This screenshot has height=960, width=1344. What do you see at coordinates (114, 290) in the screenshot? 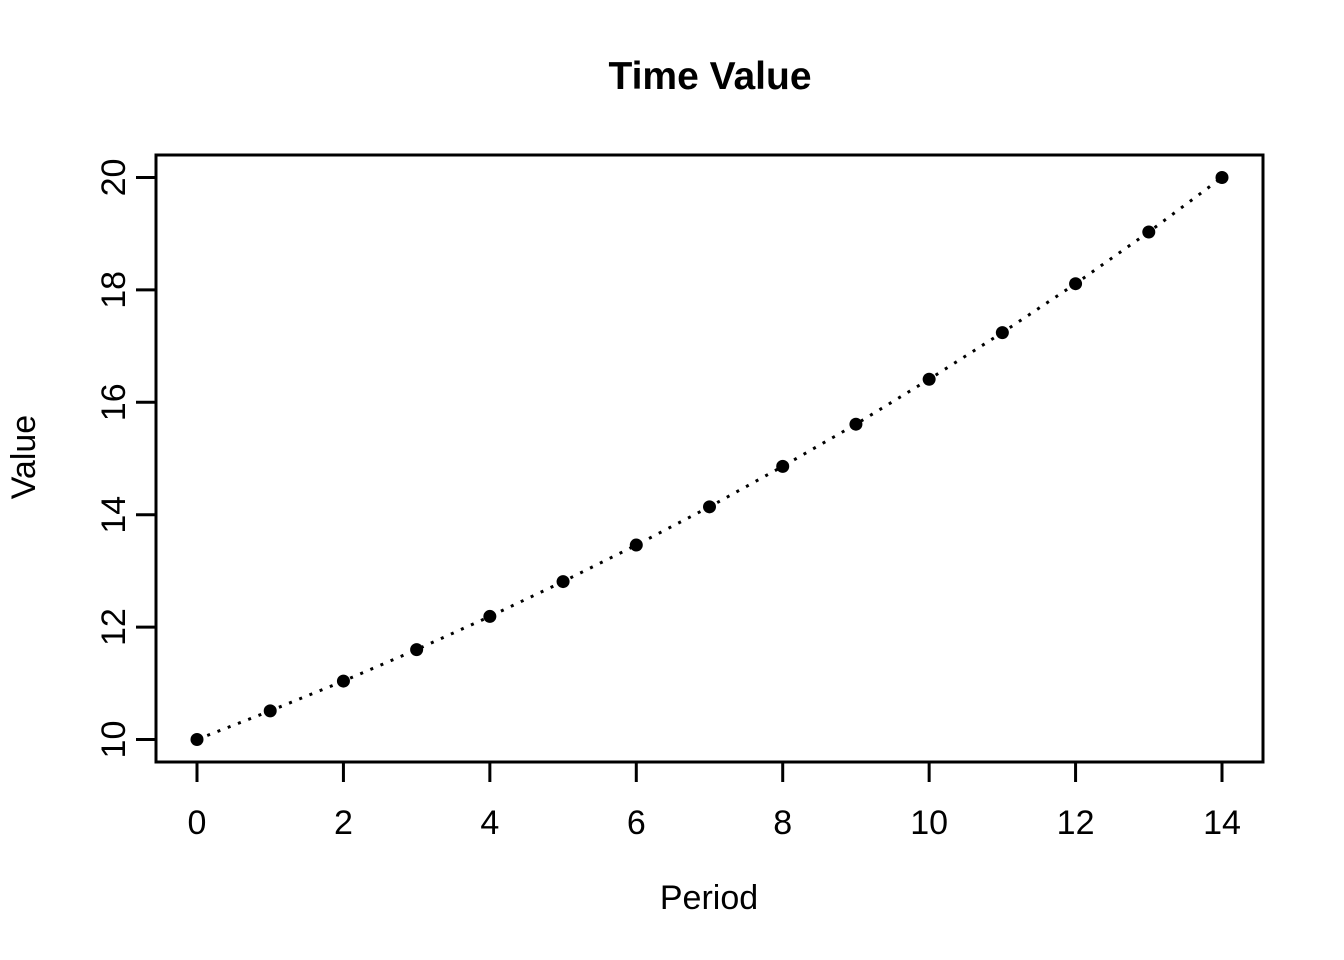
I see `y-tick-label: 18` at bounding box center [114, 290].